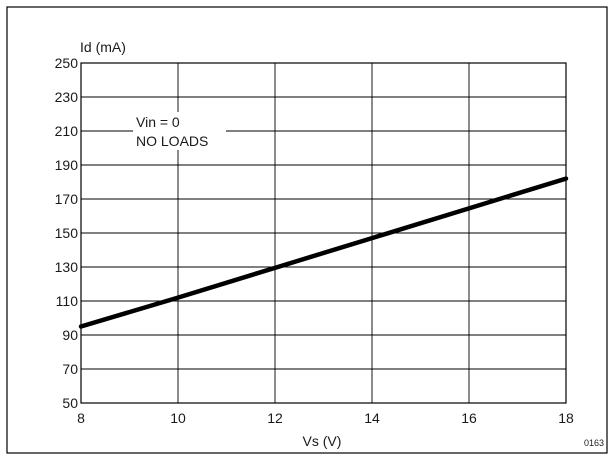 The height and width of the screenshot is (465, 614). What do you see at coordinates (372, 418) in the screenshot?
I see `x-tick-label: 14` at bounding box center [372, 418].